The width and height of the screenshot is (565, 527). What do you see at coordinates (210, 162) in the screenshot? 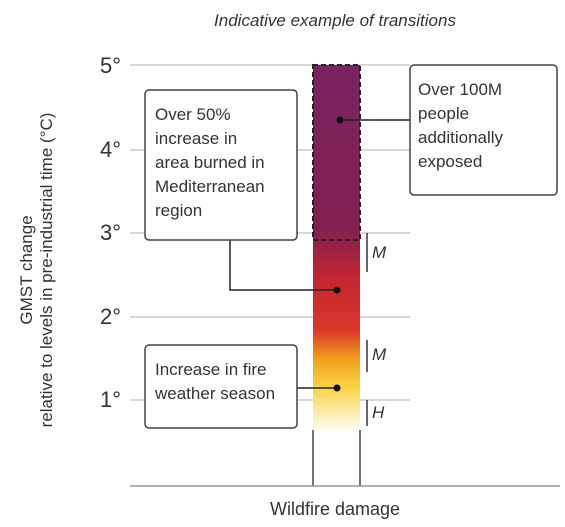
I see `callout-line: area burned in` at bounding box center [210, 162].